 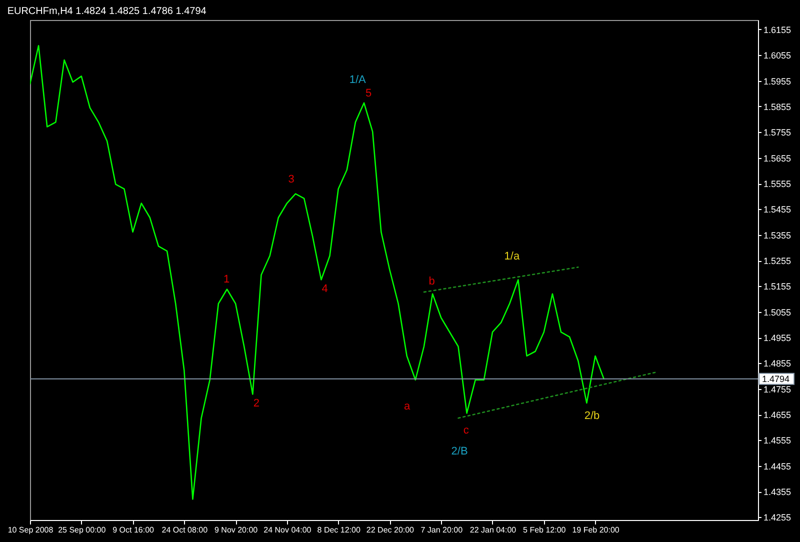 I want to click on x-tick-label: 24 Oct 08:00, so click(x=185, y=530).